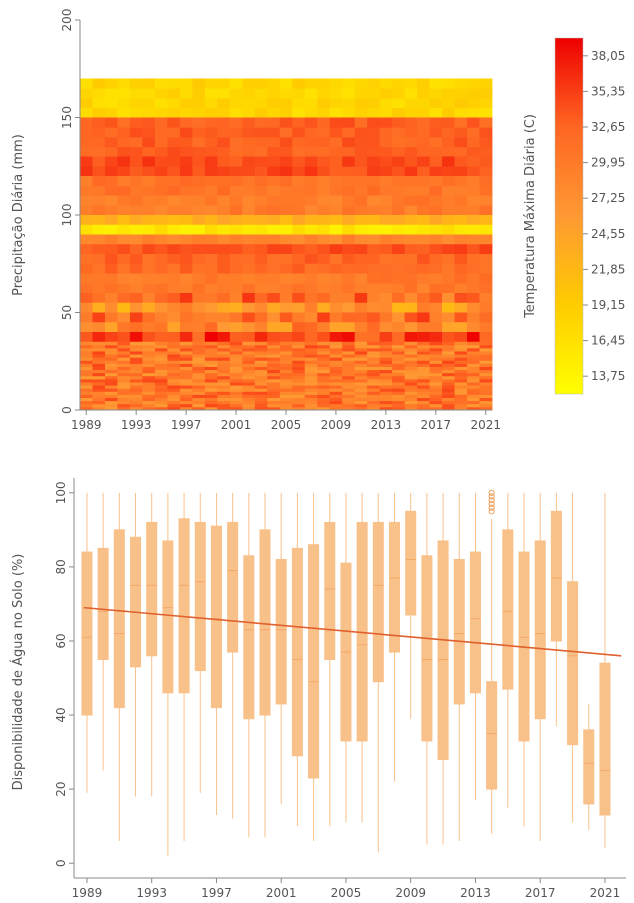 This screenshot has width=634, height=903. What do you see at coordinates (281, 893) in the screenshot?
I see `boxplot-x-tick-label: 2001` at bounding box center [281, 893].